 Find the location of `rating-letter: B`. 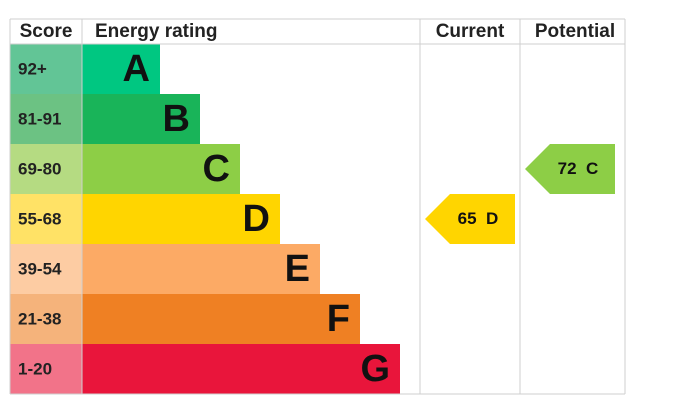

rating-letter: B is located at coordinates (176, 119).